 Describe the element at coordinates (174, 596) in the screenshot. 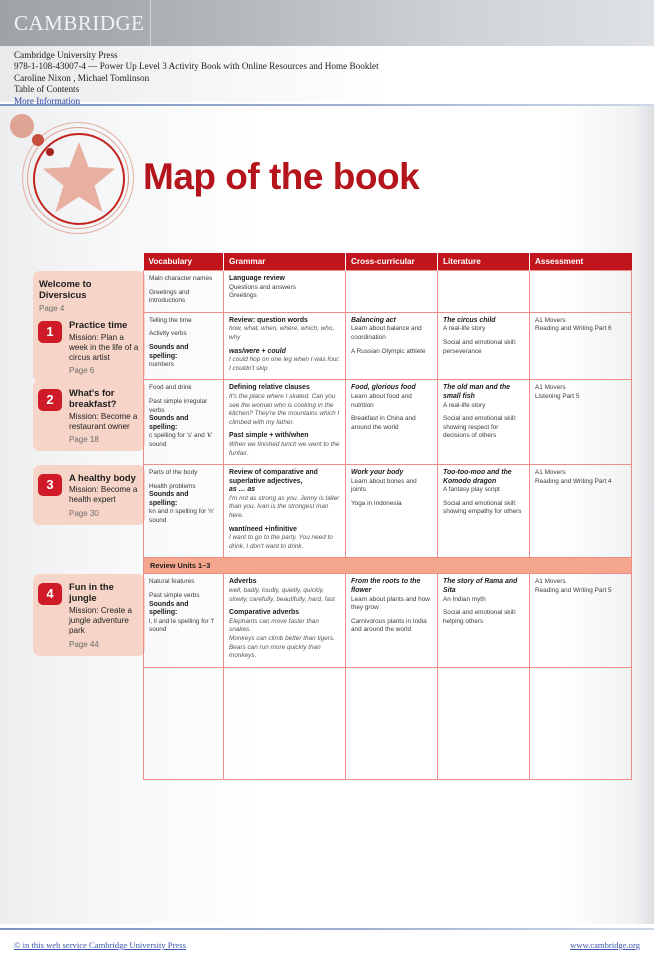

I see `cell-text-line: Past simple verbs` at that location.